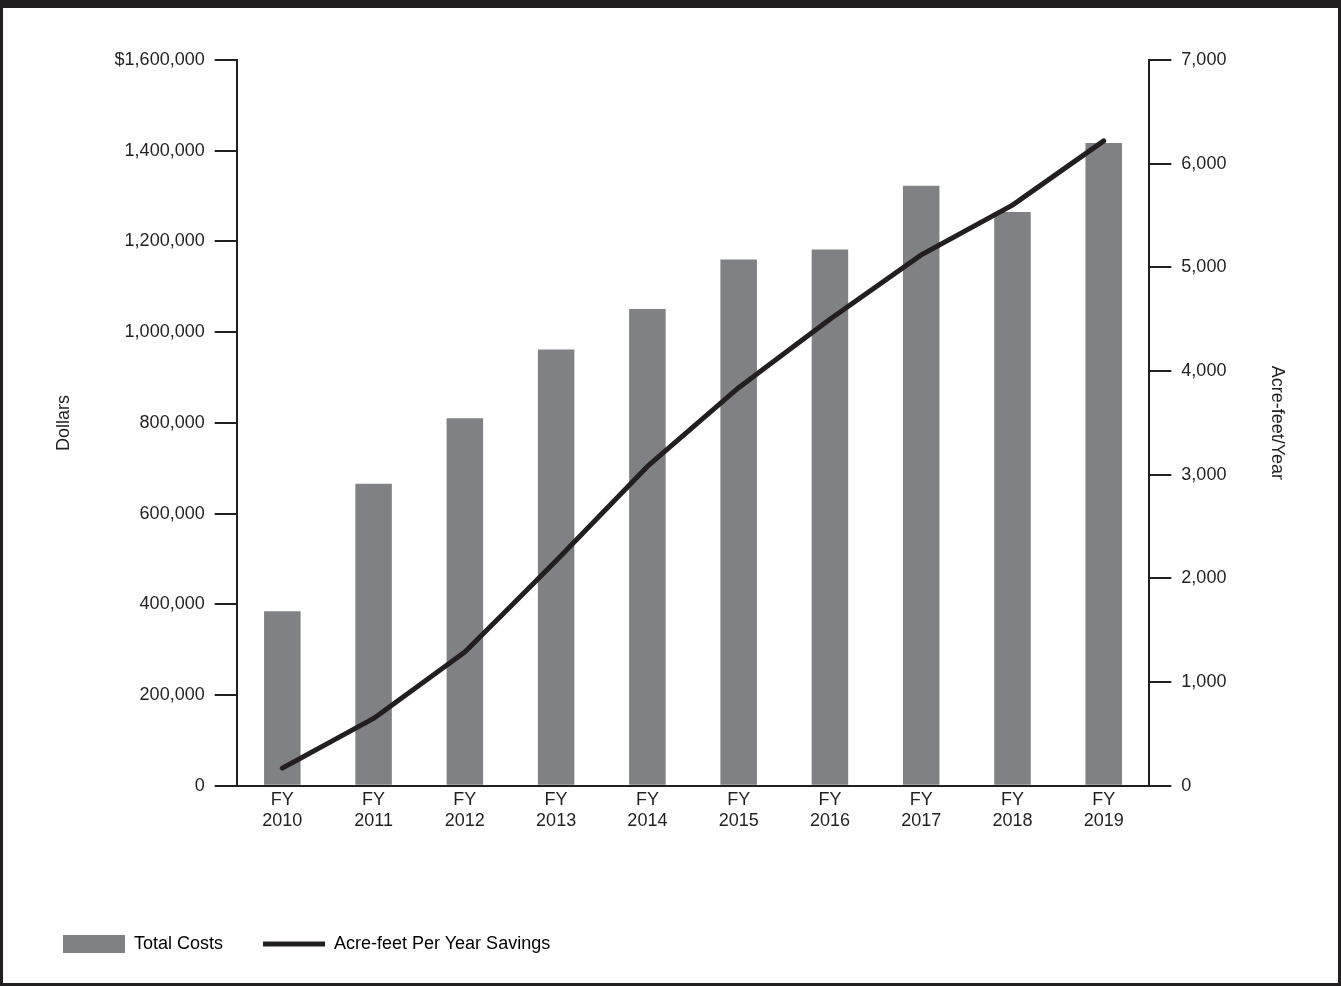 This screenshot has height=986, width=1341. Describe the element at coordinates (1204, 266) in the screenshot. I see `y2-tick-label: 5,000` at that location.